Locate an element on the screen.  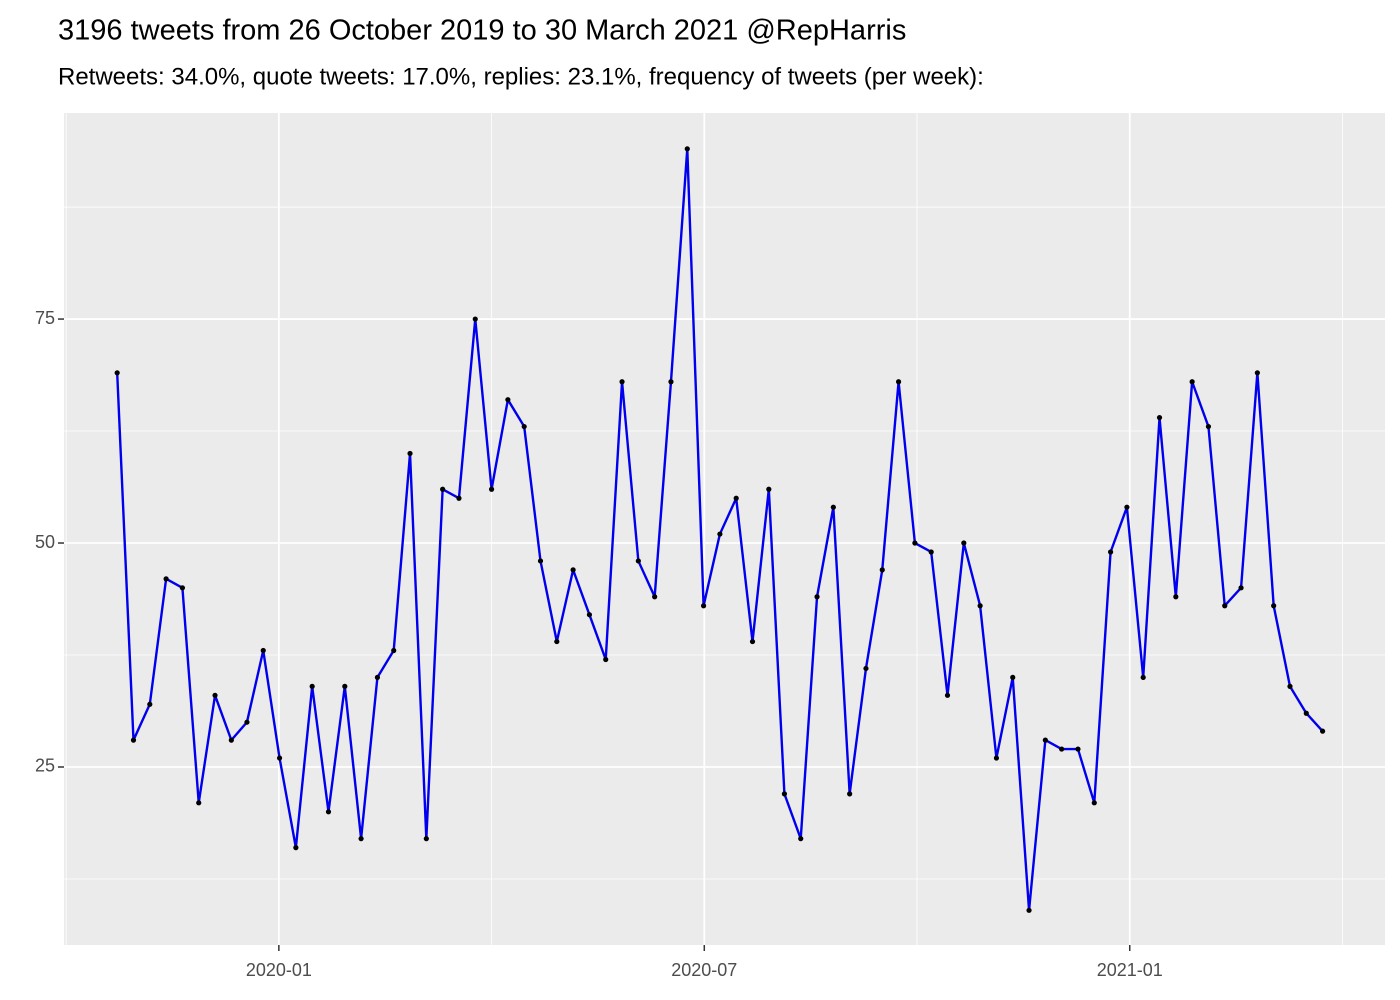
x-tick-label: 2020-01 is located at coordinates (279, 970).